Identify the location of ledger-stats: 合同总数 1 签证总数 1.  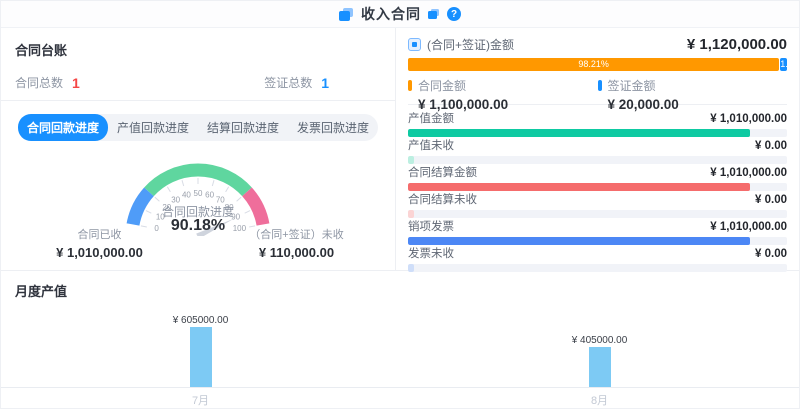
(198, 82).